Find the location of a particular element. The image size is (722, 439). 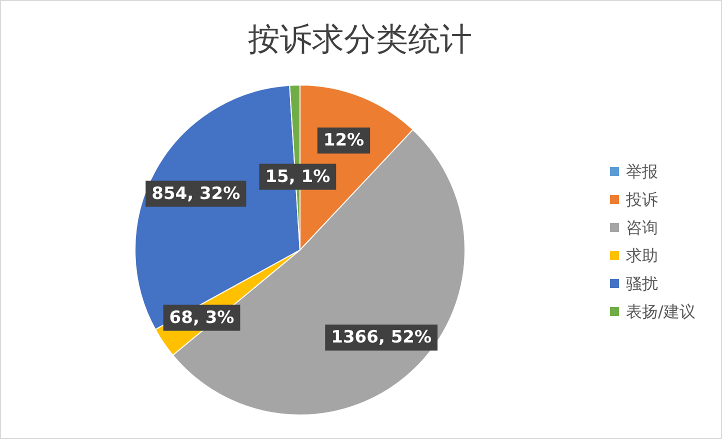

legend-label: 求助 is located at coordinates (642, 255).